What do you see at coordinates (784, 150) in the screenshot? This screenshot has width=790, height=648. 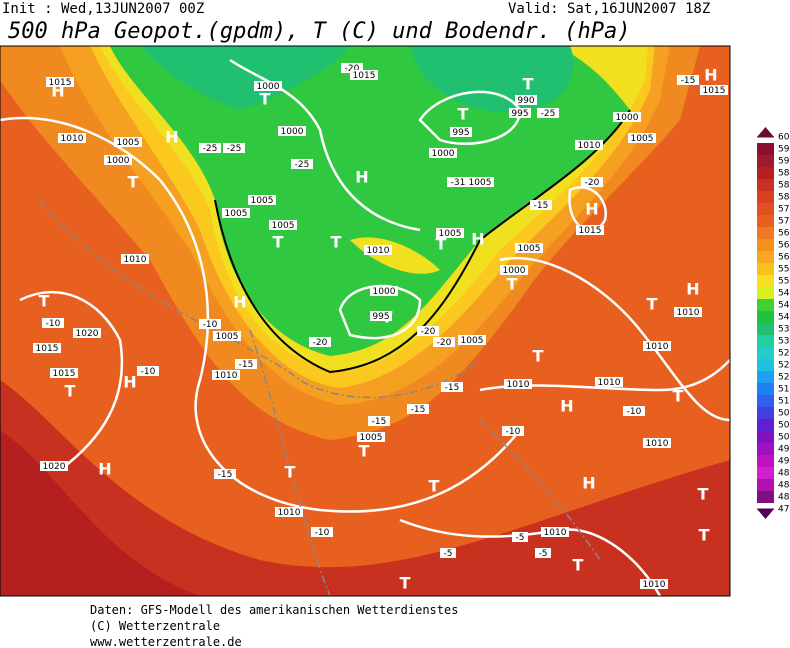 I see `colorbar-label: 596` at bounding box center [784, 150].